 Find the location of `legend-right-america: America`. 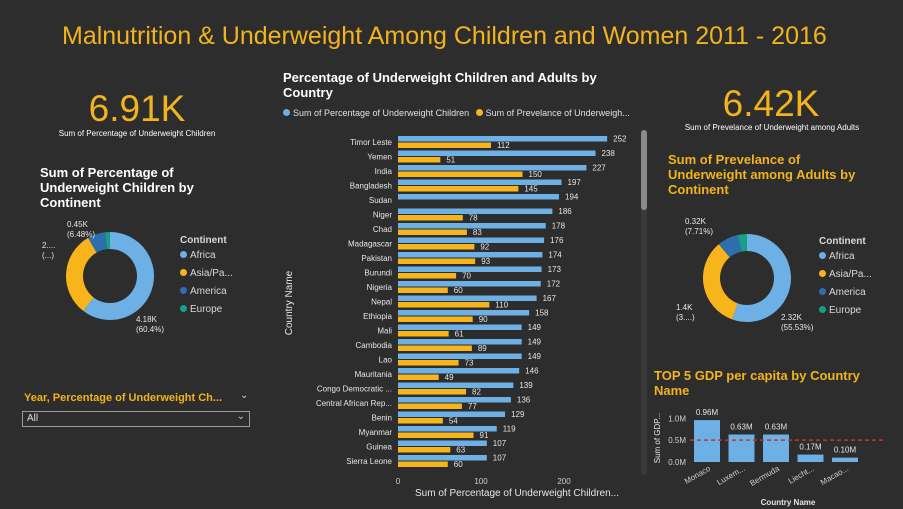

legend-right-america: America is located at coordinates (842, 292).